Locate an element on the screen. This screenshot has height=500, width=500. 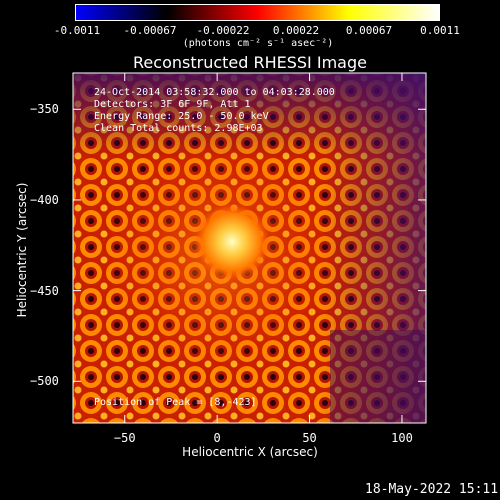
y-tick-label: −400 is located at coordinates (44, 199).